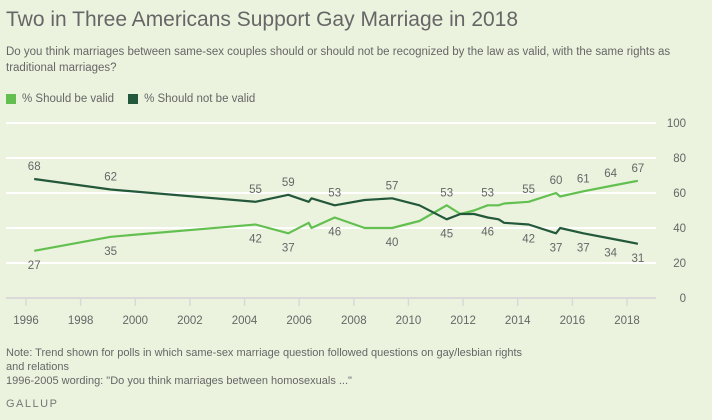 Image resolution: width=712 pixels, height=420 pixels. I want to click on legend-label-not-valid: % Should not be valid, so click(200, 99).